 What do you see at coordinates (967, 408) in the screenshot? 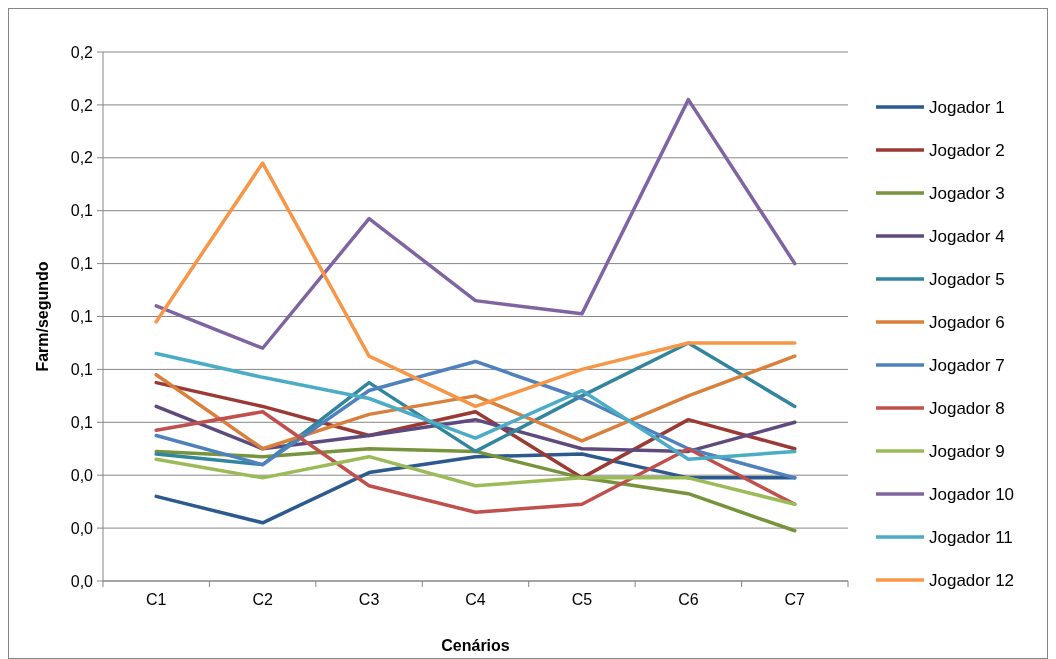
I see `legend-label: Jogador 8` at bounding box center [967, 408].